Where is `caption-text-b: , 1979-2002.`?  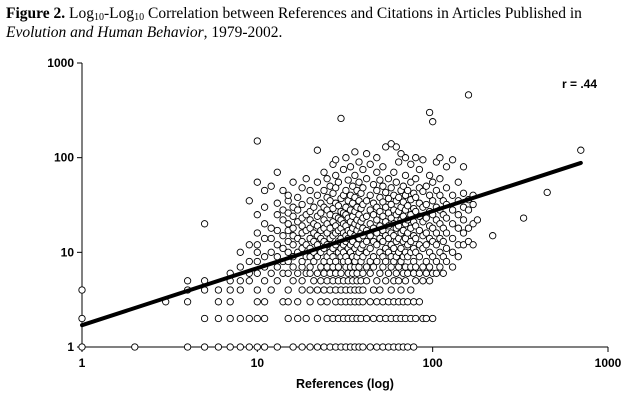 caption-text-b: , 1979-2002. is located at coordinates (243, 32).